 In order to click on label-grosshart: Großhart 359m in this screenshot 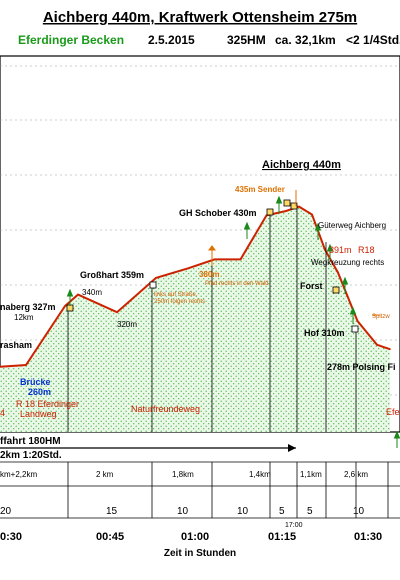, I will do `click(112, 275)`.